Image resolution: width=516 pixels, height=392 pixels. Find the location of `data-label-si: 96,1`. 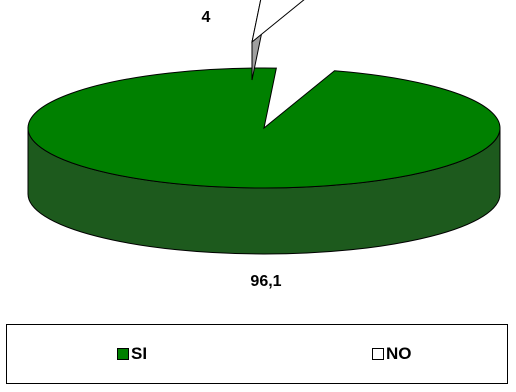

data-label-si: 96,1 is located at coordinates (265, 281).